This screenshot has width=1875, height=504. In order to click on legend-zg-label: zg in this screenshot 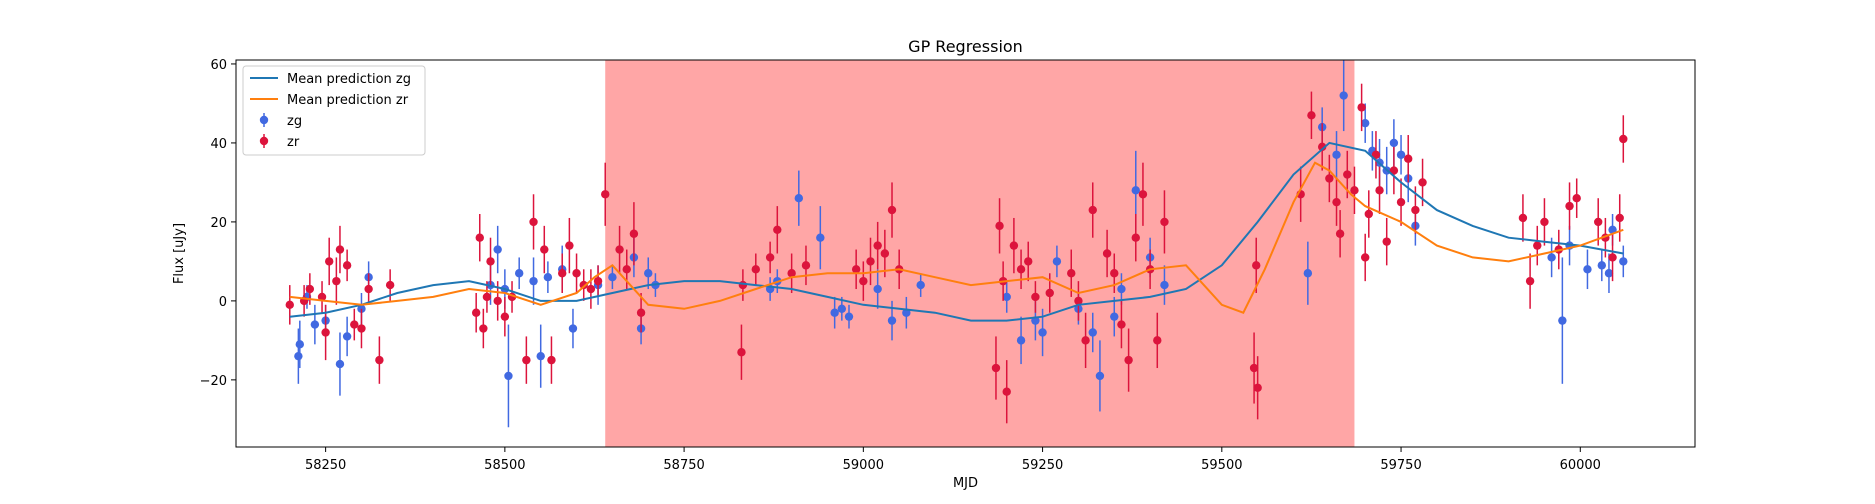, I will do `click(294, 121)`.